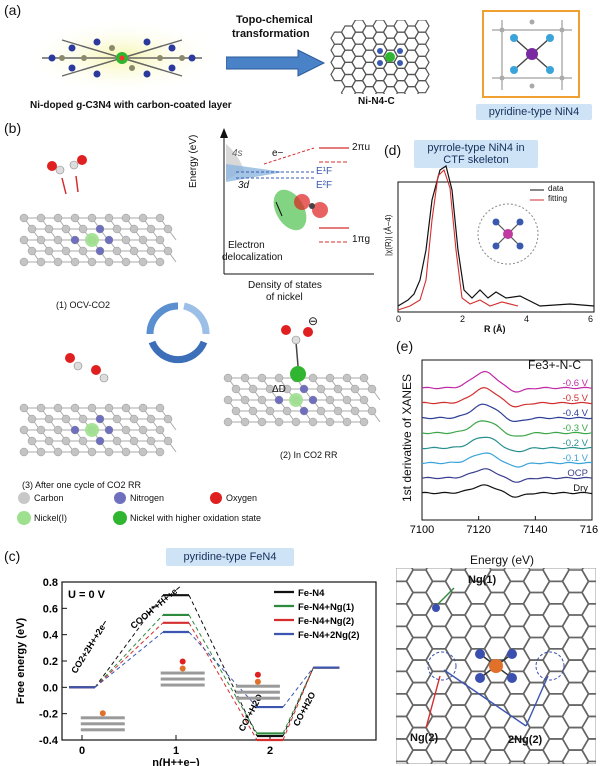 Image resolution: width=600 pixels, height=766 pixels. What do you see at coordinates (463, 319) in the screenshot?
I see `exafs-xtick-2: 2` at bounding box center [463, 319].